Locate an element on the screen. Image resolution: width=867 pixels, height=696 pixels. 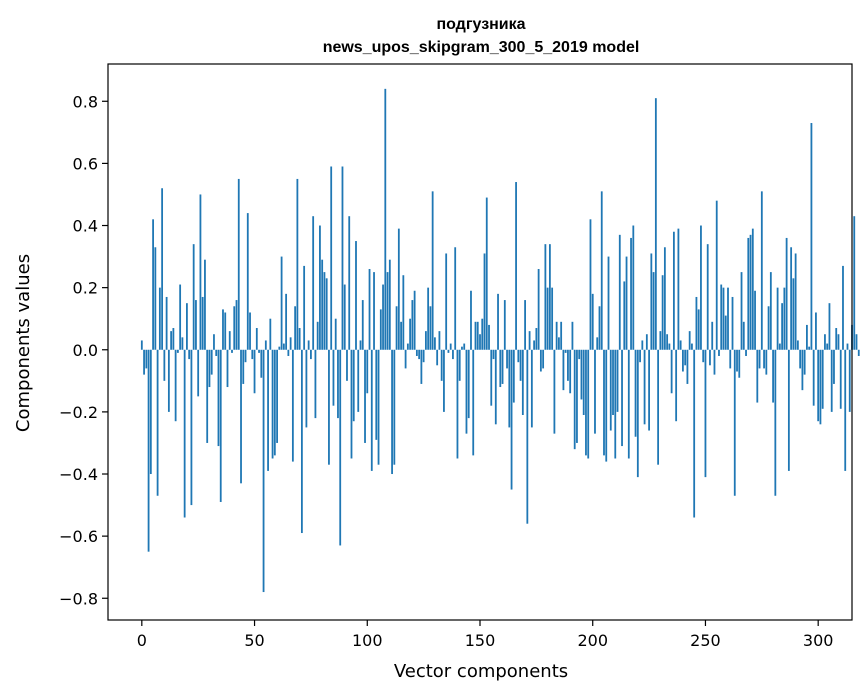
x-tick-label-300: 300 is located at coordinates (818, 640).